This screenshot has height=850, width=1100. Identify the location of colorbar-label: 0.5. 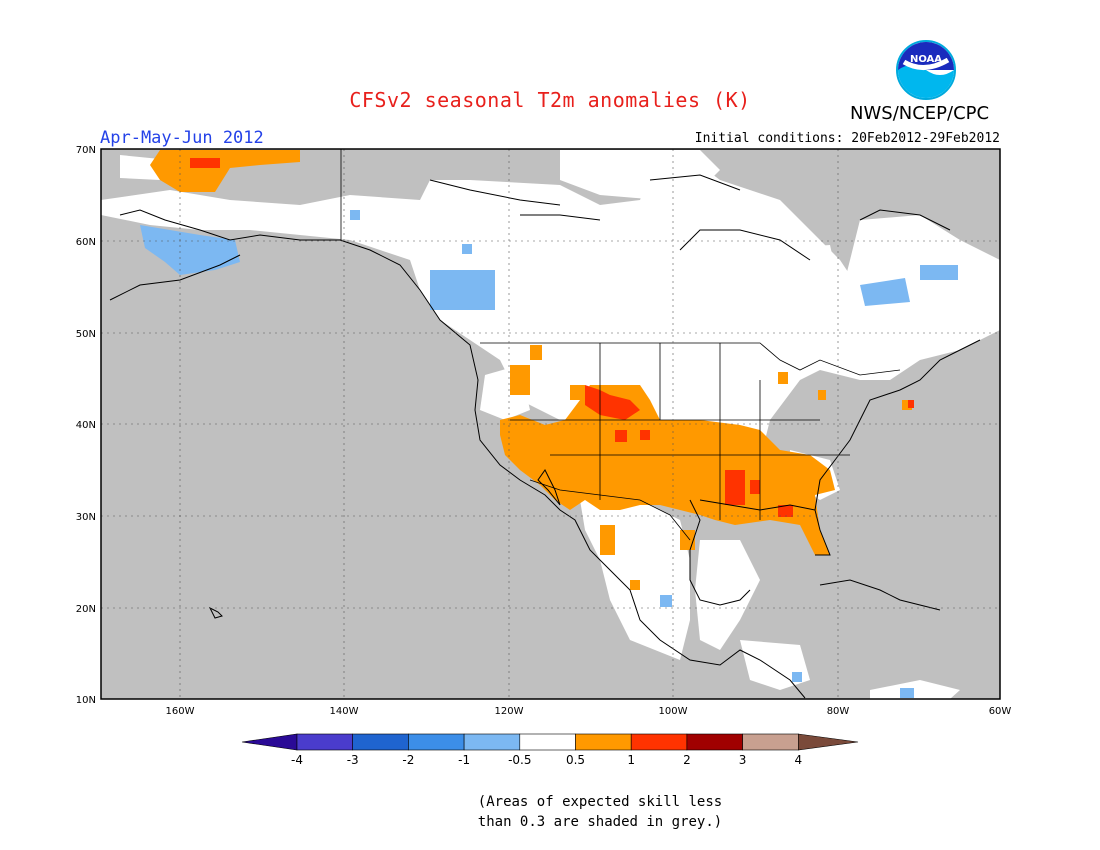
(575, 760).